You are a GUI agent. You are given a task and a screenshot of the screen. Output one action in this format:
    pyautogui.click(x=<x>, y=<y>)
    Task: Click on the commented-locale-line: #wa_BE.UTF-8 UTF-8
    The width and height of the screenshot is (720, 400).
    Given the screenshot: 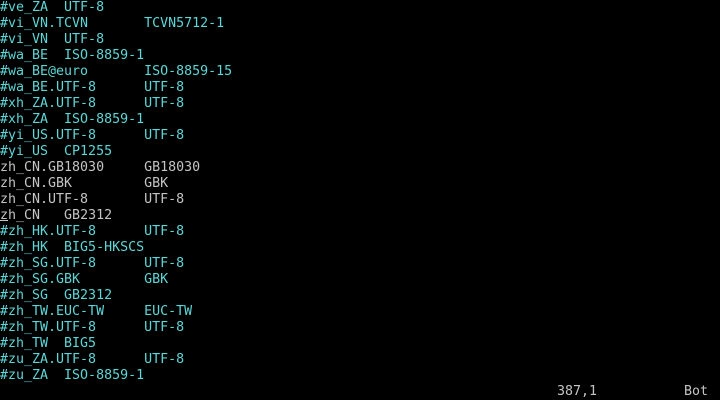 What is the action you would take?
    pyautogui.click(x=92, y=87)
    